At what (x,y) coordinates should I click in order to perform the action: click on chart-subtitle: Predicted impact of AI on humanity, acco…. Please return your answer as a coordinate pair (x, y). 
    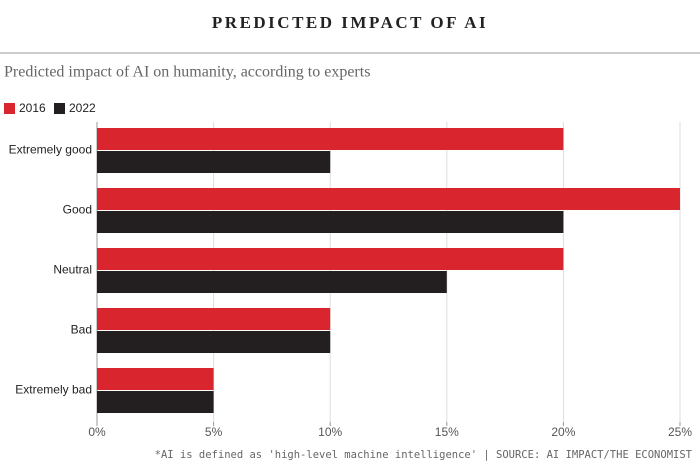
    Looking at the image, I should click on (187, 72).